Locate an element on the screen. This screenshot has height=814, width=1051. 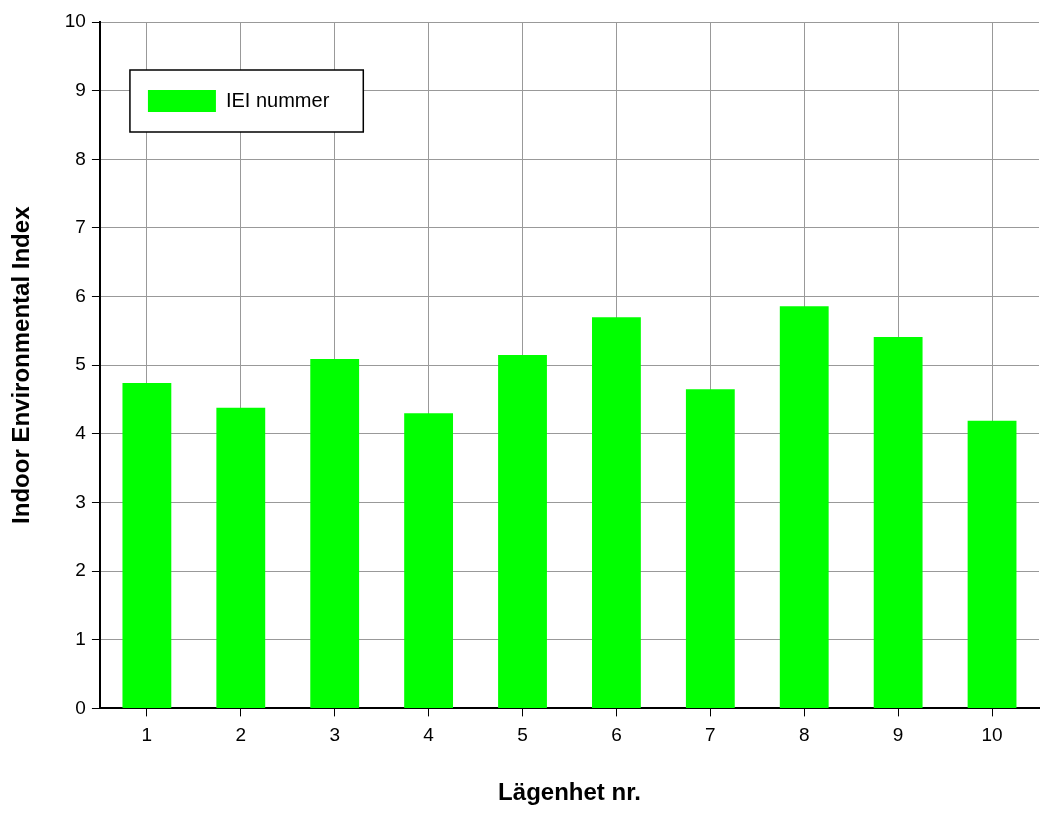
x-axis-title: Lägenhet nr. is located at coordinates (569, 792).